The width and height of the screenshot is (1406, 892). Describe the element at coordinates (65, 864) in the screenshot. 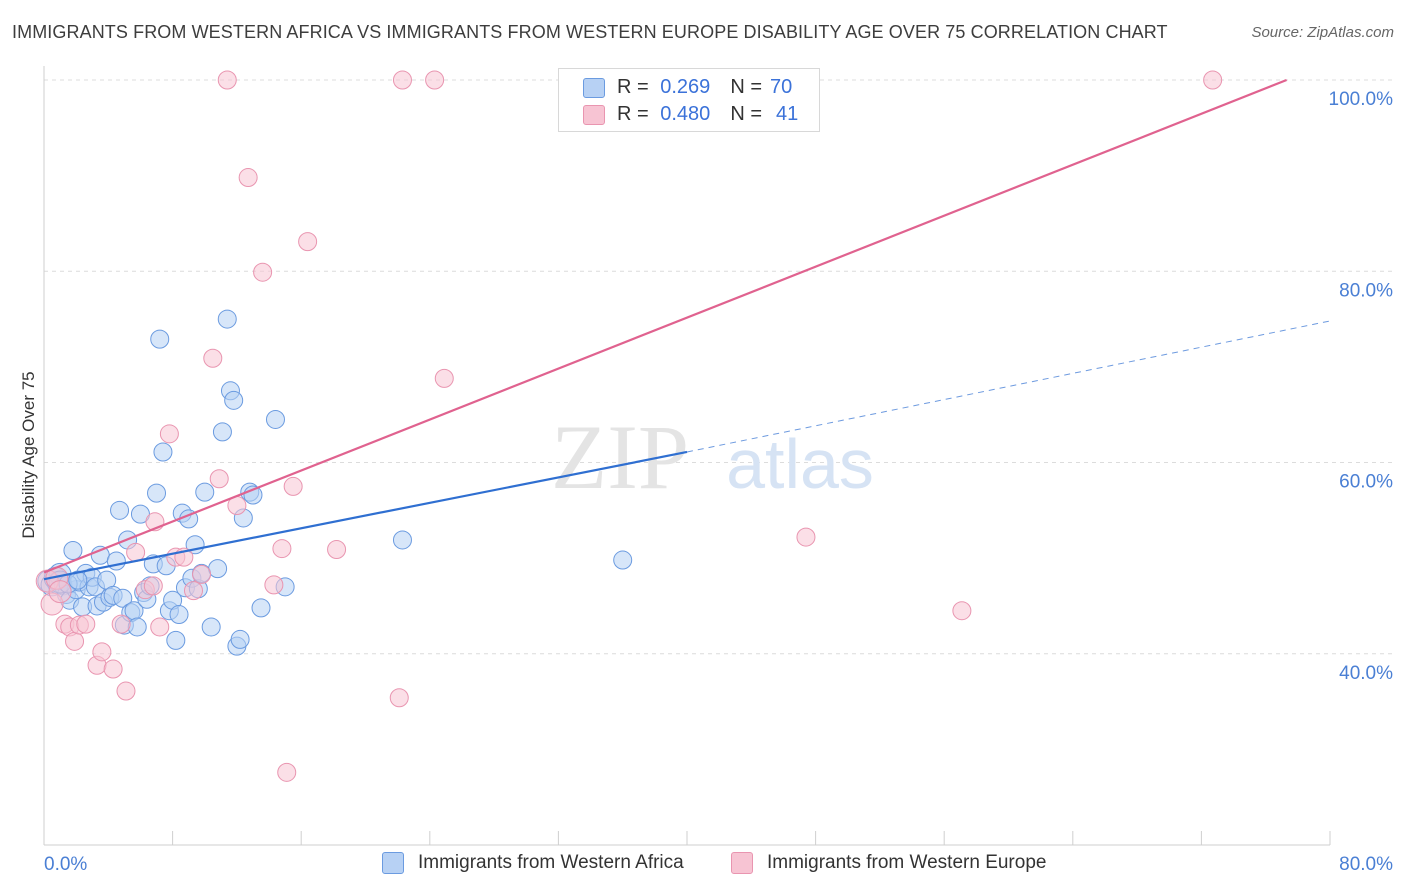

I see `x-tick-label: 0.0%` at that location.